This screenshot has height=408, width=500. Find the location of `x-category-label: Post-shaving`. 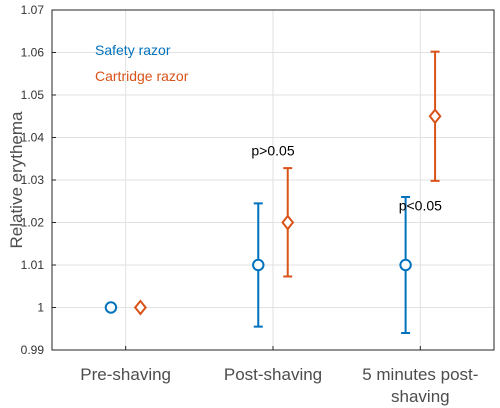

x-category-label: Post-shaving is located at coordinates (273, 374).